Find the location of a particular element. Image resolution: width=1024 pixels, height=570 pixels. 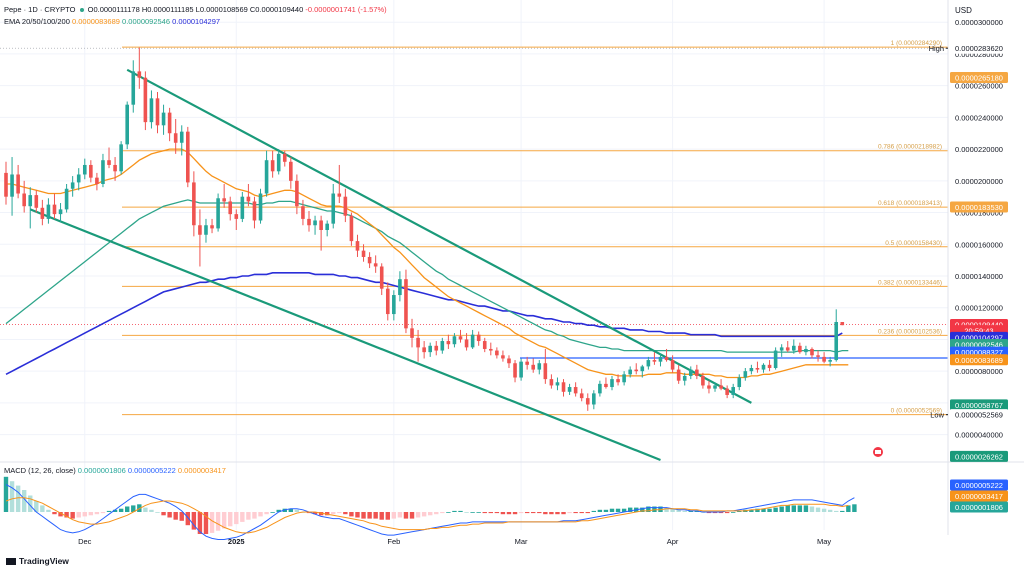

y-tick-label: 0.0000040000 is located at coordinates (979, 435).